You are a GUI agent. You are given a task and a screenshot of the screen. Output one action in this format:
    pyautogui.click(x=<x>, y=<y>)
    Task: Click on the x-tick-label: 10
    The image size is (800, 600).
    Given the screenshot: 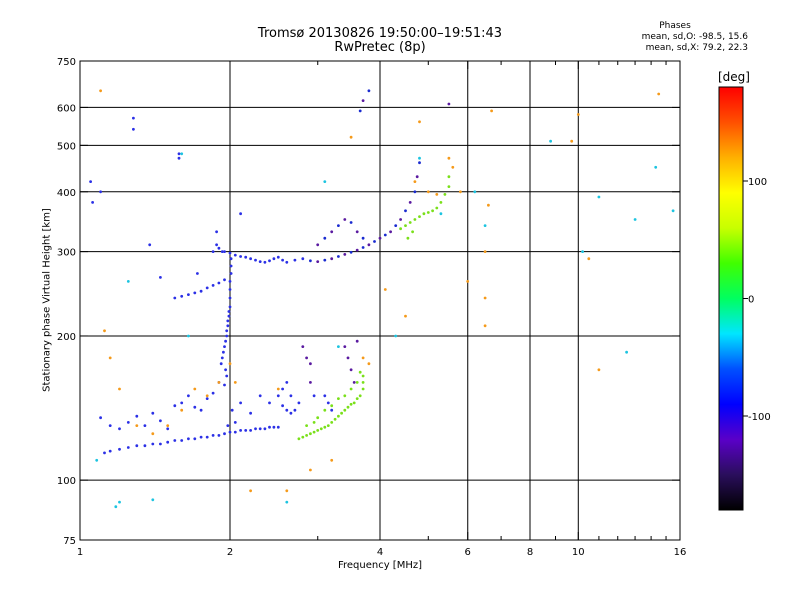 What is the action you would take?
    pyautogui.click(x=578, y=552)
    